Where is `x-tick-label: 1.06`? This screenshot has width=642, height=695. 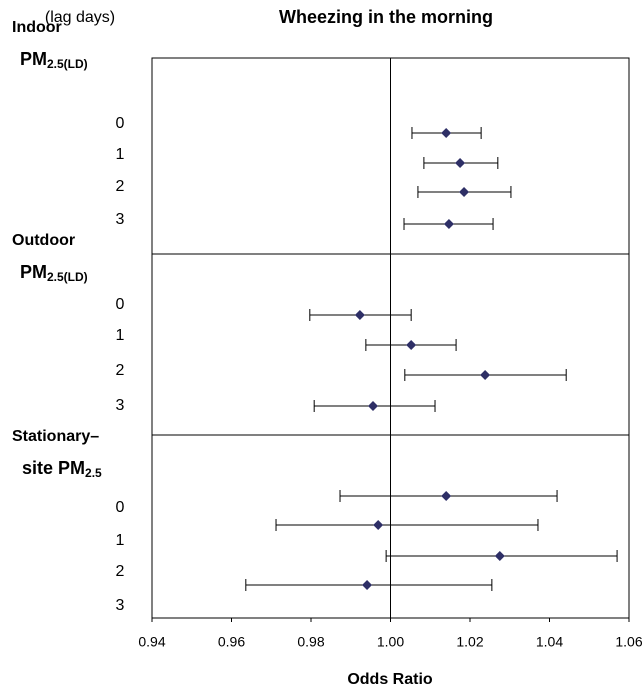 x-tick-label: 1.06 is located at coordinates (628, 642).